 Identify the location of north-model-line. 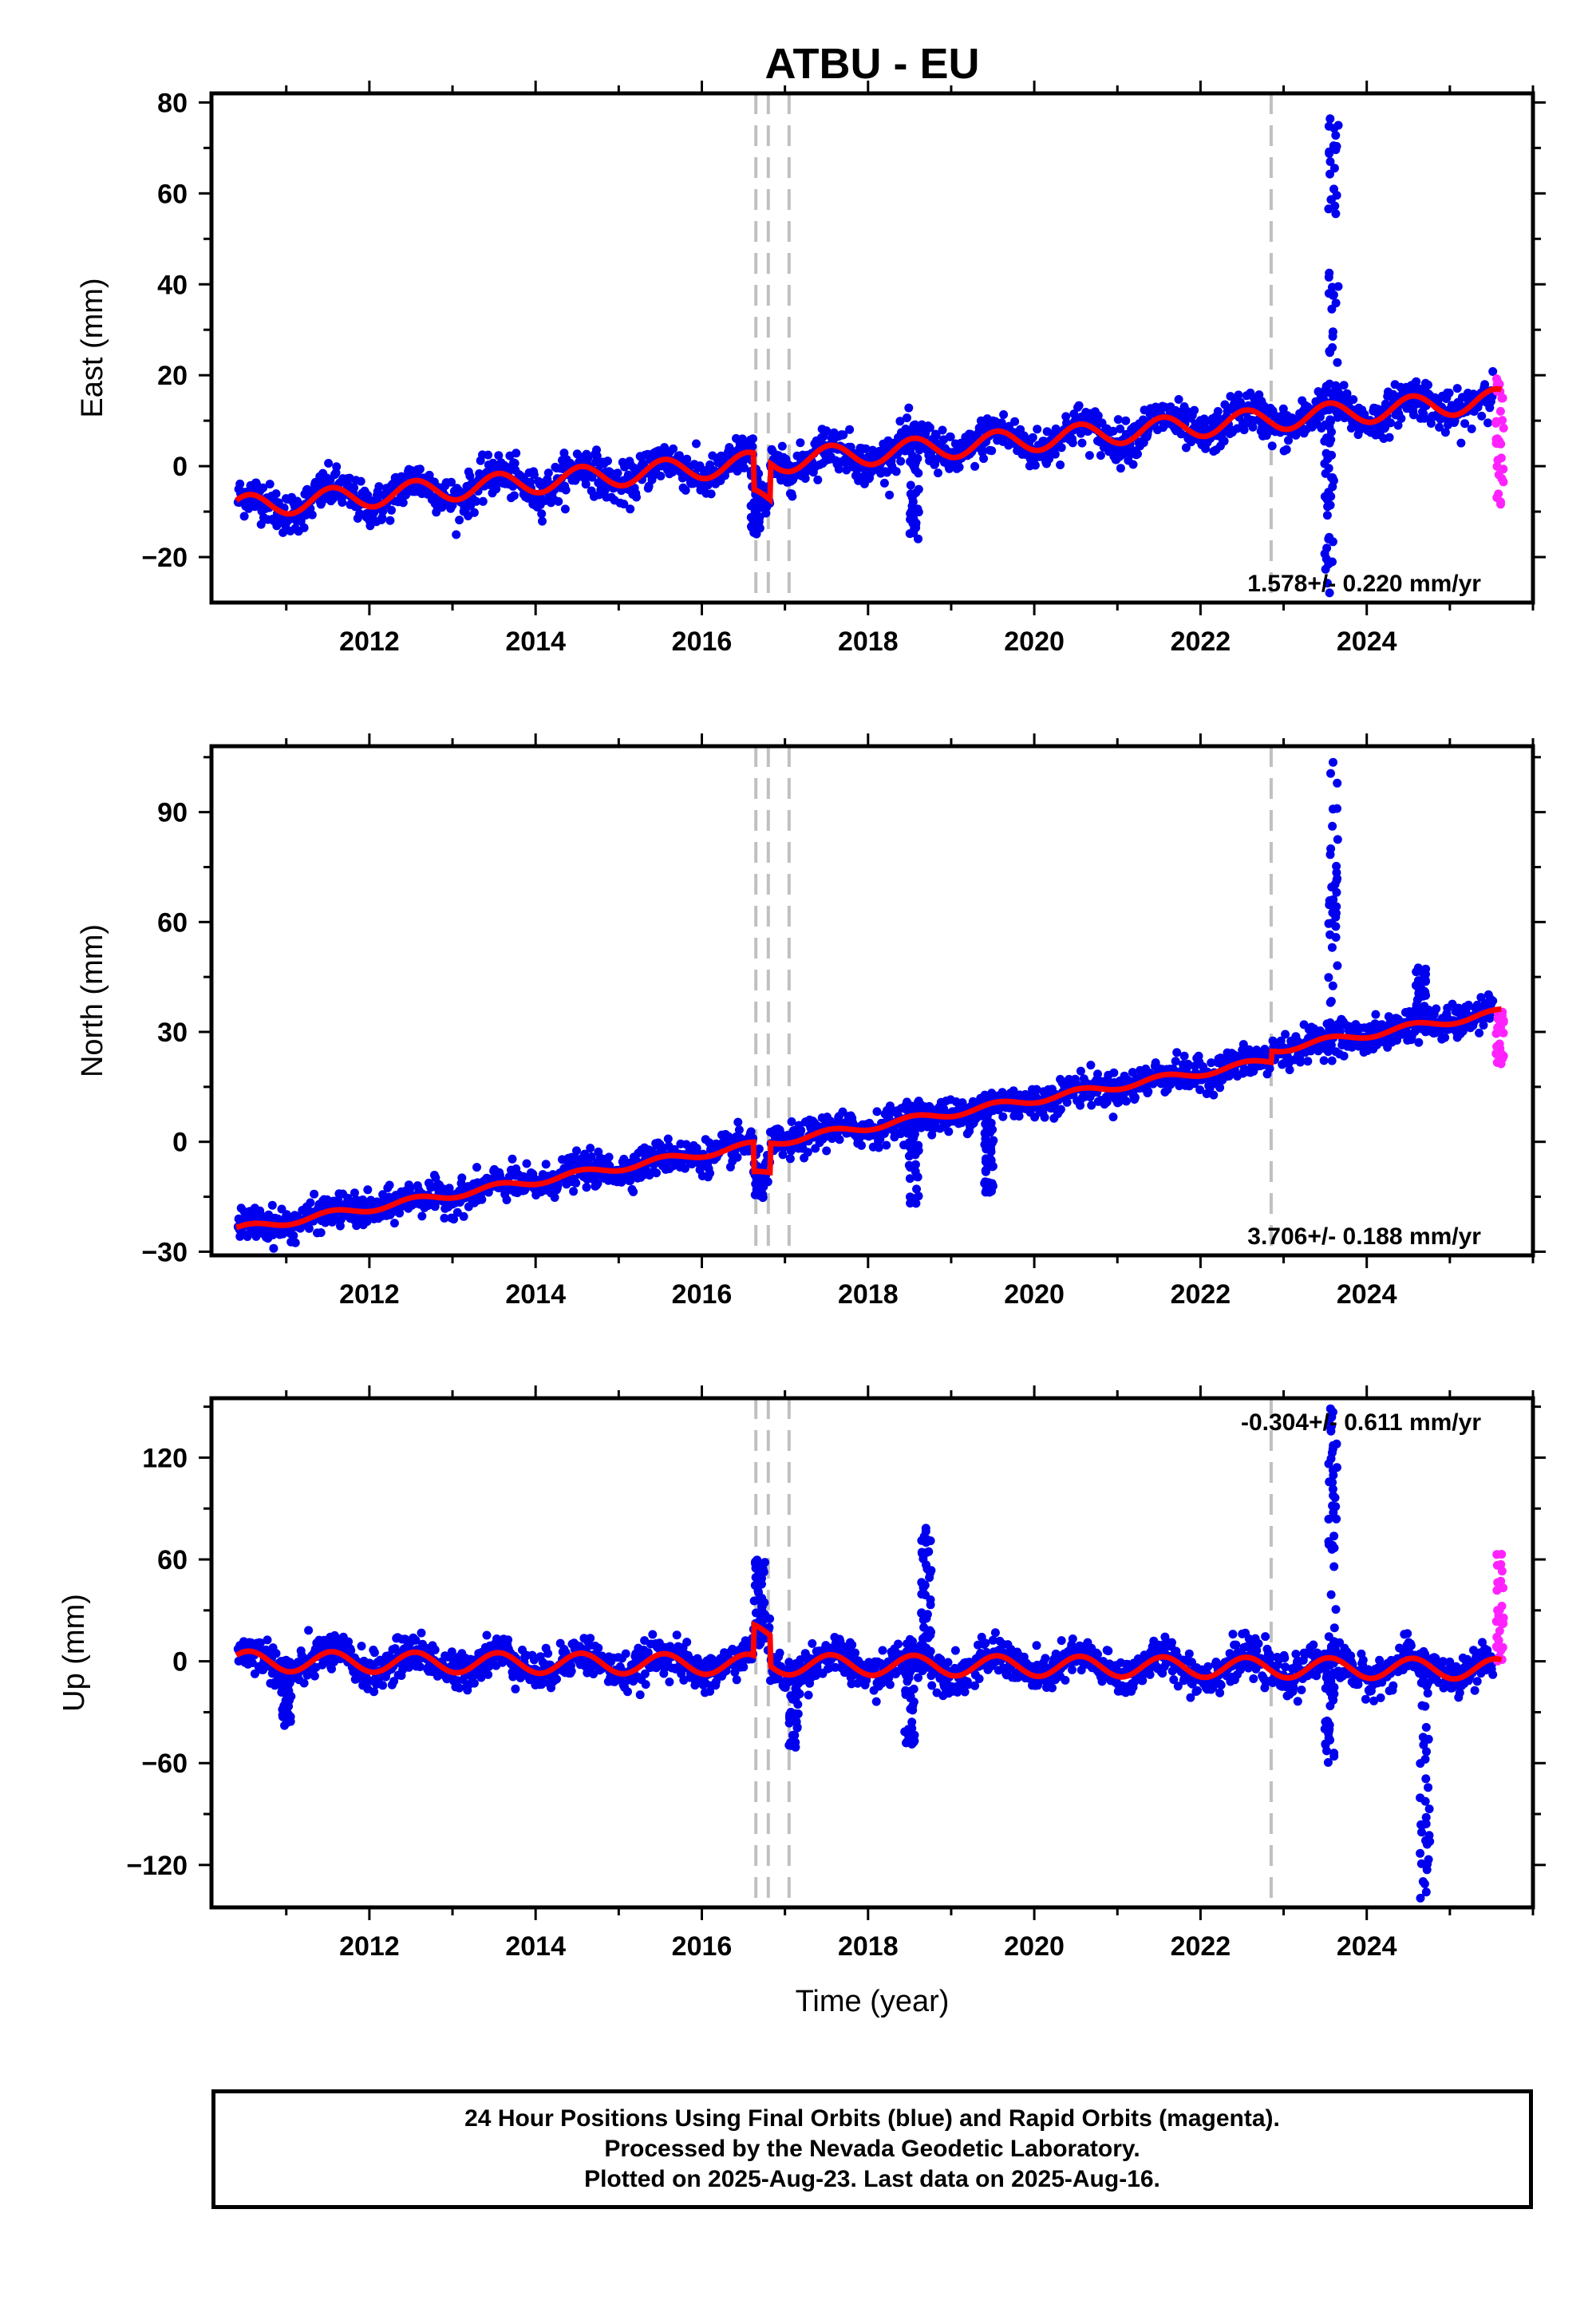
(868, 1118).